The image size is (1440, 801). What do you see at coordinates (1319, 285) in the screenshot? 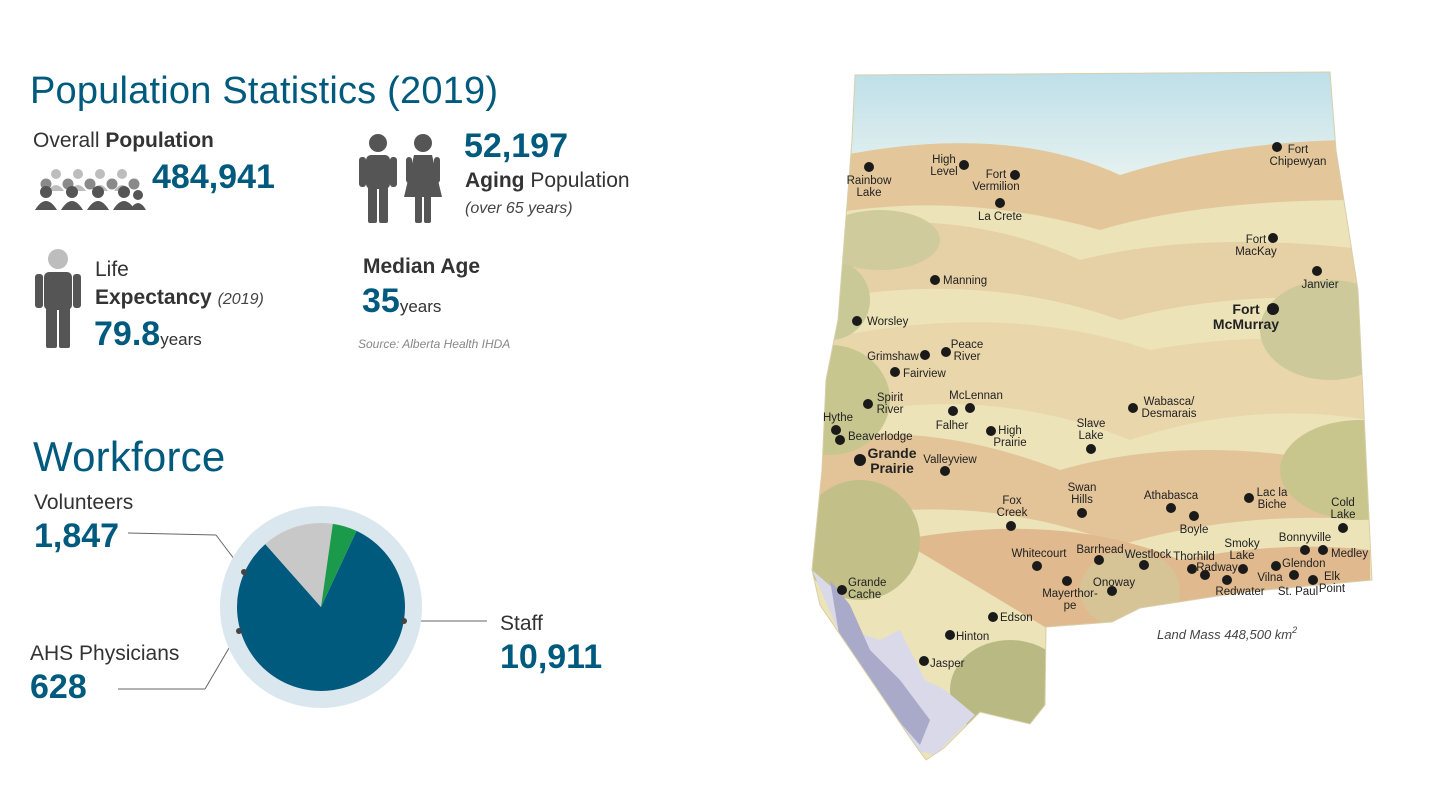
I see `city-label-janvier: Janvier` at bounding box center [1319, 285].